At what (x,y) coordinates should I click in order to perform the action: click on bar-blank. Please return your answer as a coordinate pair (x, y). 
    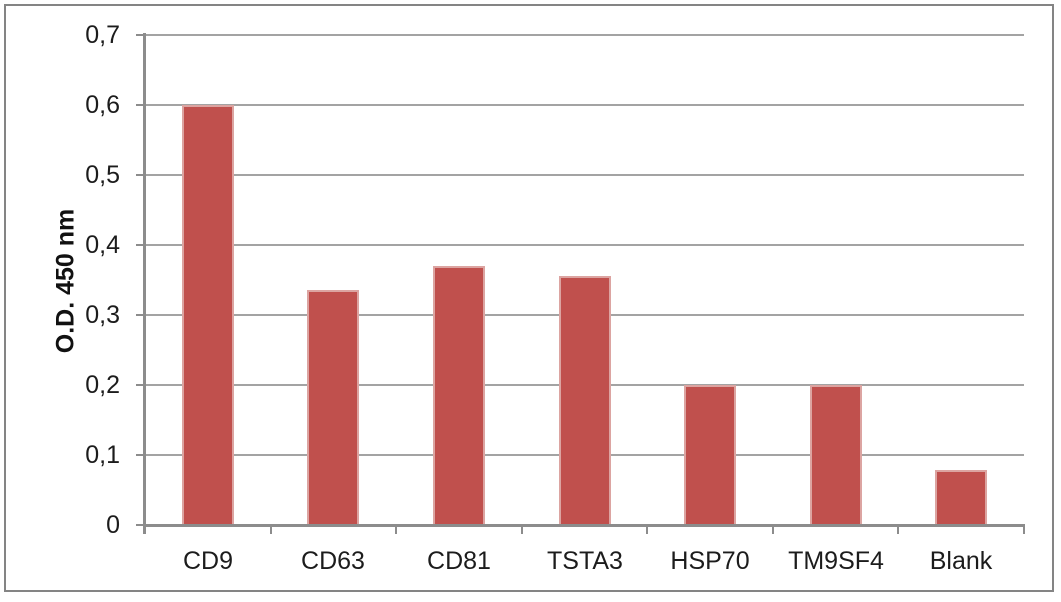
    Looking at the image, I should click on (961, 497).